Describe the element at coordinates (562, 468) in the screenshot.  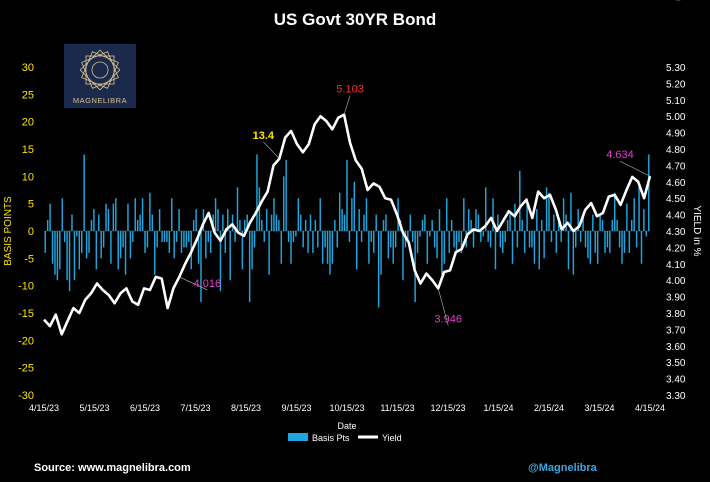
I see `twitter-handle: @Magnelibra` at that location.